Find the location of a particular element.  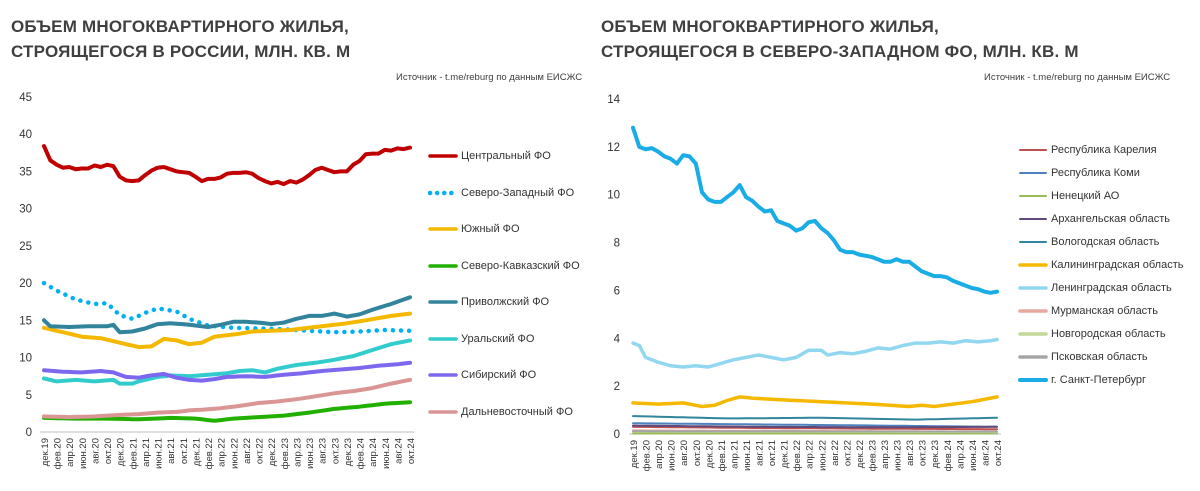

x-tick-label: июн.20 is located at coordinates (672, 455).